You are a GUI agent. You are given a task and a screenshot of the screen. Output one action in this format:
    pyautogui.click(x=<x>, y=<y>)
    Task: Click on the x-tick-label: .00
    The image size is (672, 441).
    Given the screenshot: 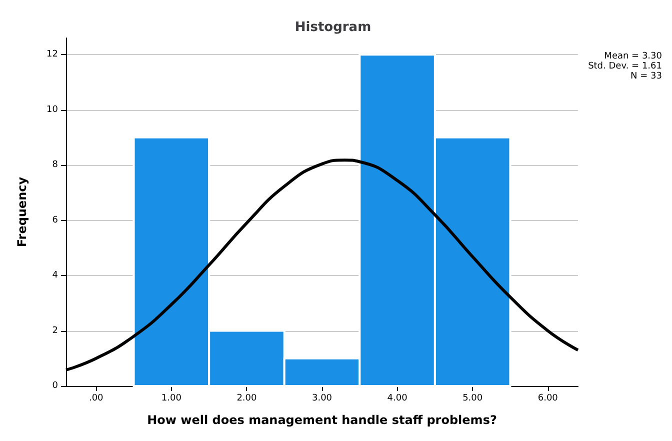 What is the action you would take?
    pyautogui.click(x=96, y=399)
    